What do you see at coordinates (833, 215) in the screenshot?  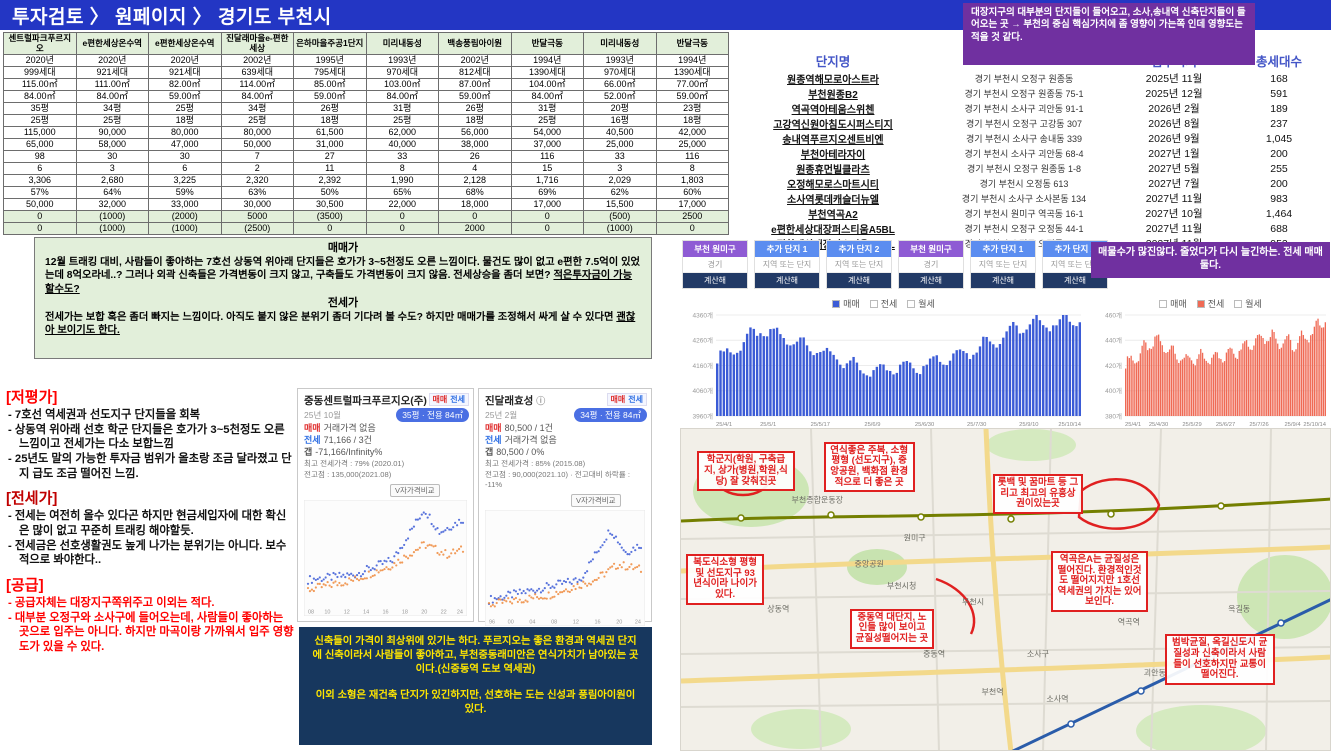 I see `complex-name-link: 부천역곡A2` at bounding box center [833, 215].